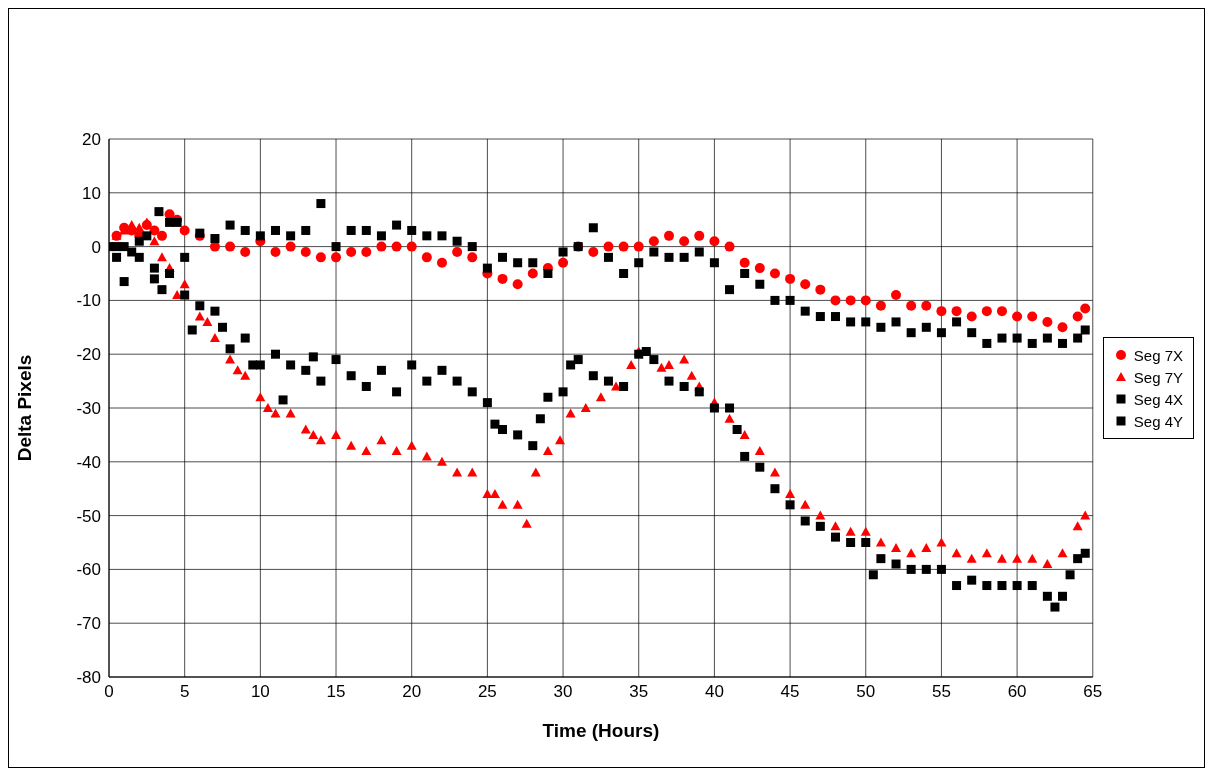  What do you see at coordinates (487, 692) in the screenshot?
I see `x-tick-label: 25` at bounding box center [487, 692].